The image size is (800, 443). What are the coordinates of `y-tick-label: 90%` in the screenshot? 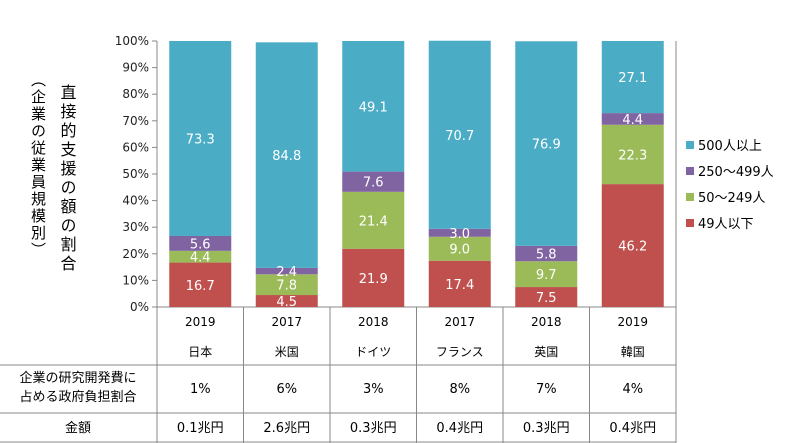 It's located at (135, 68).